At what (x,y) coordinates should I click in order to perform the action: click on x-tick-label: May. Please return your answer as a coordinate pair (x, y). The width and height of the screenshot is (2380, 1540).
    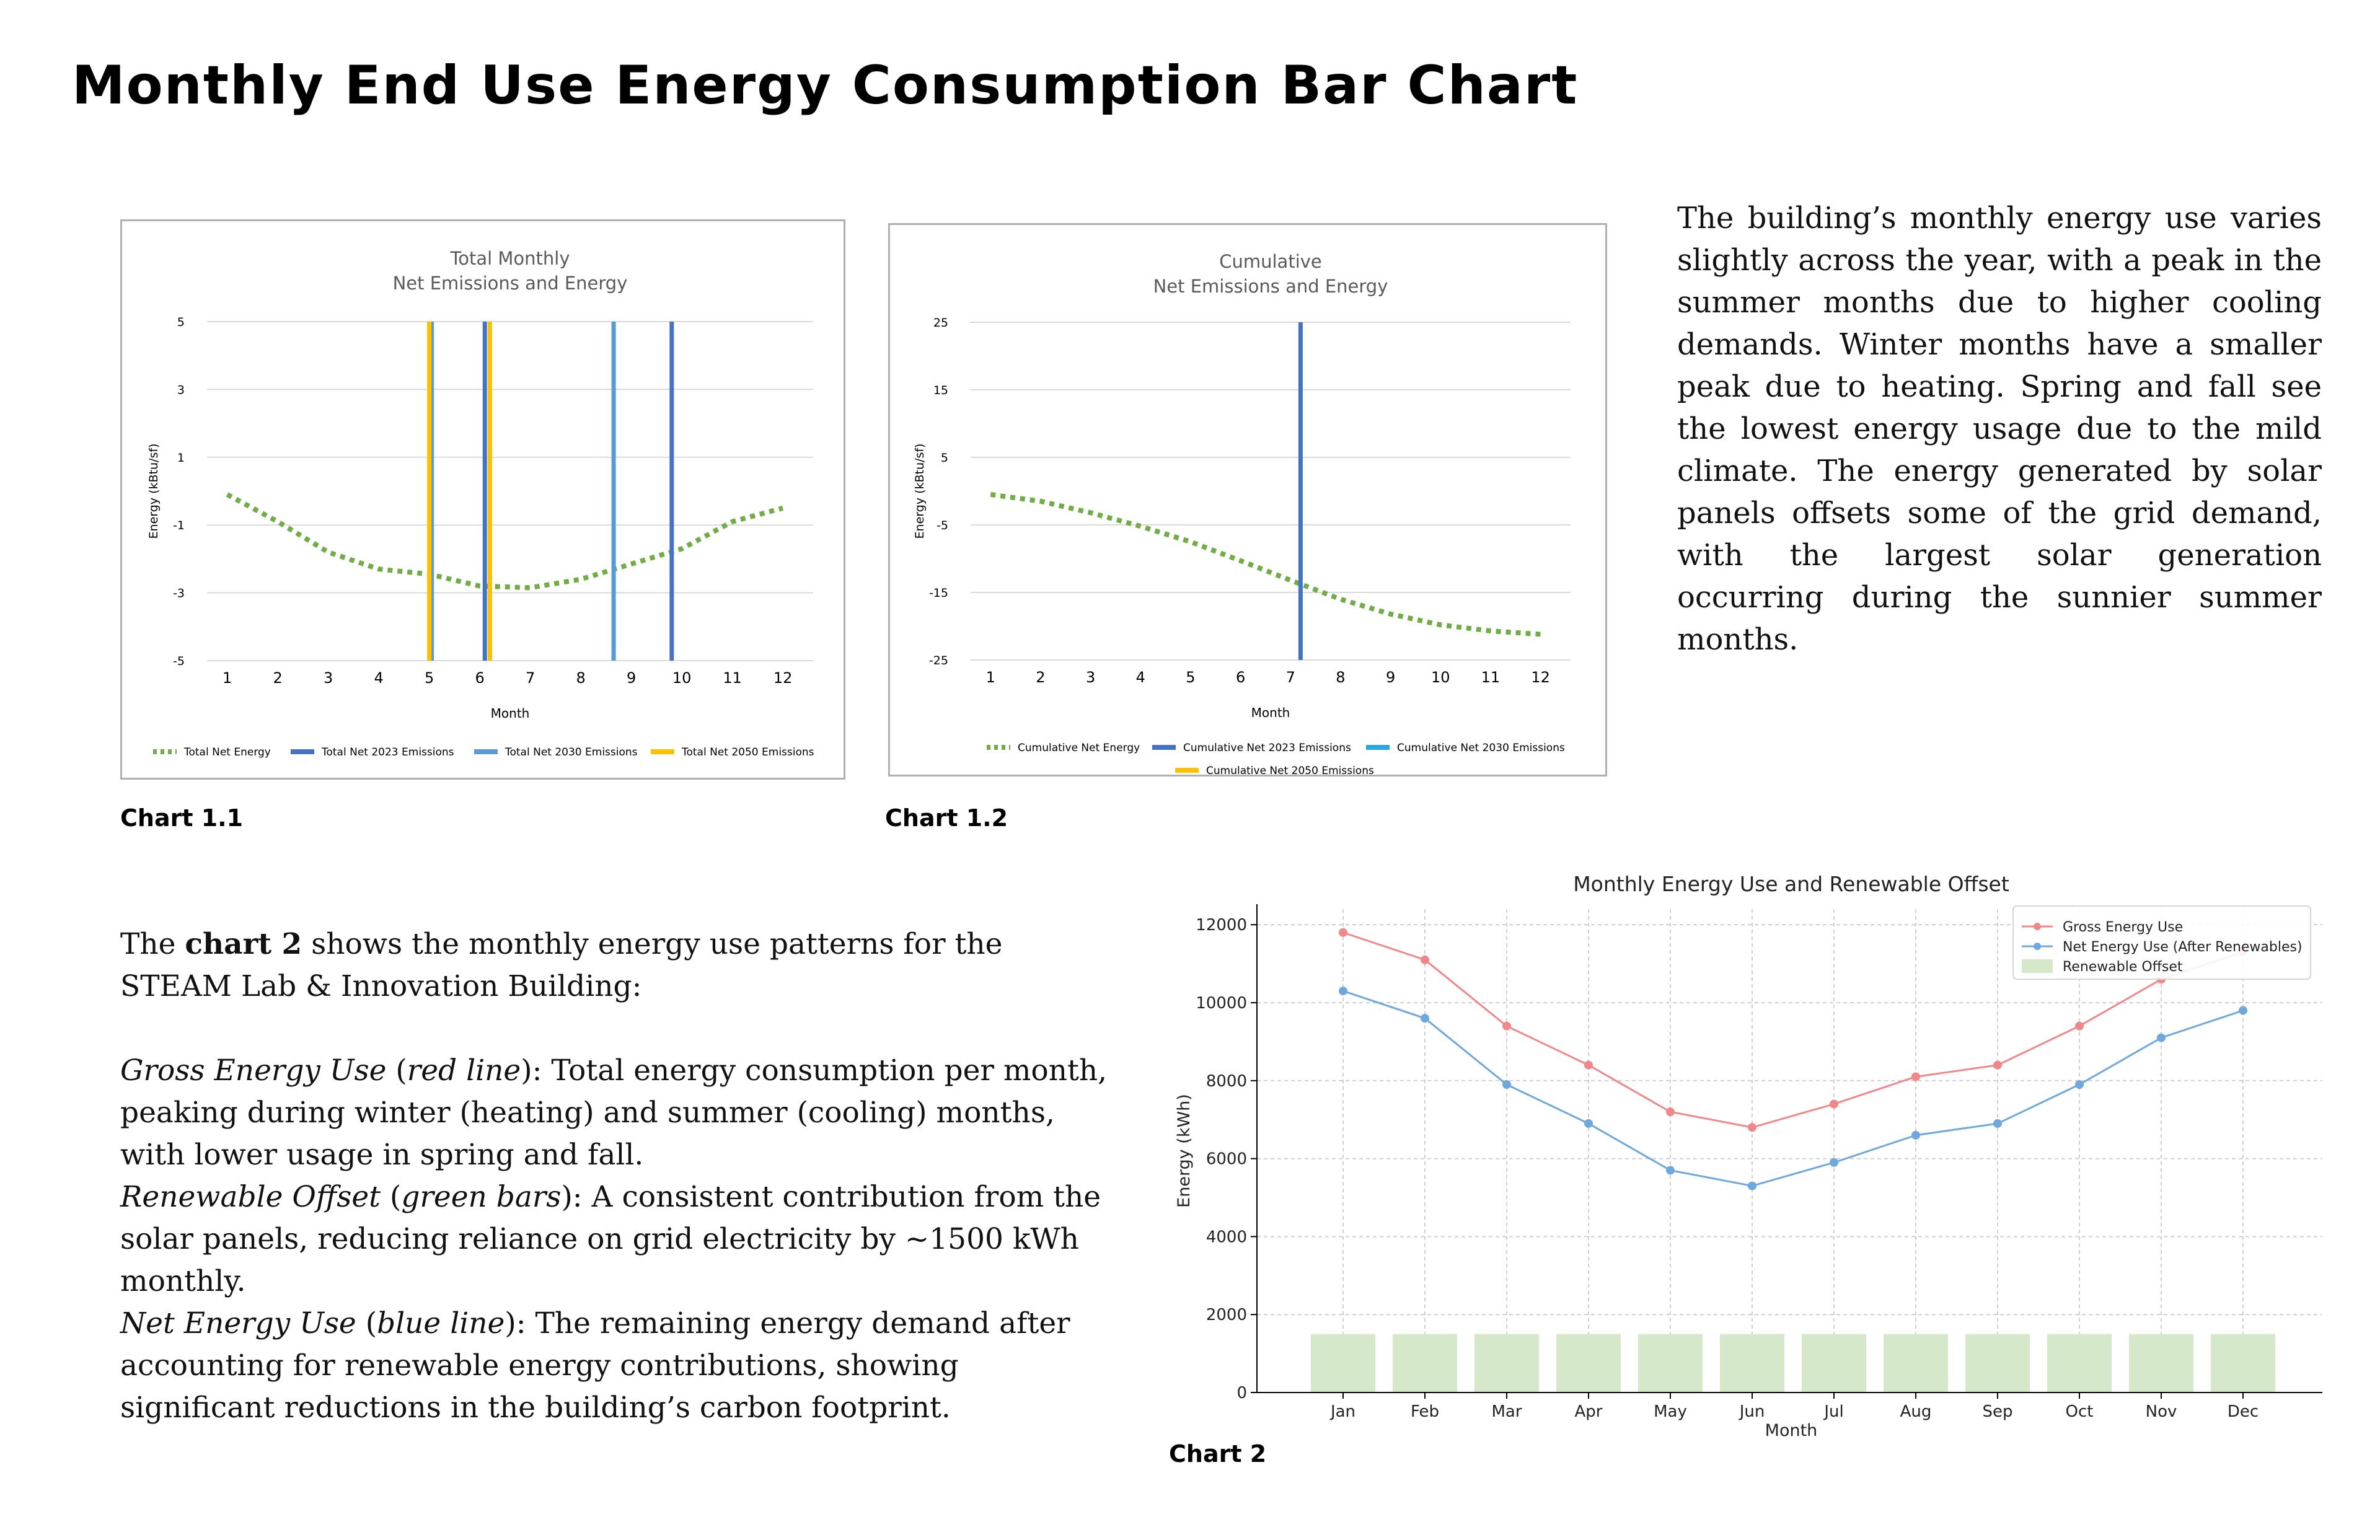
    Looking at the image, I should click on (1670, 1411).